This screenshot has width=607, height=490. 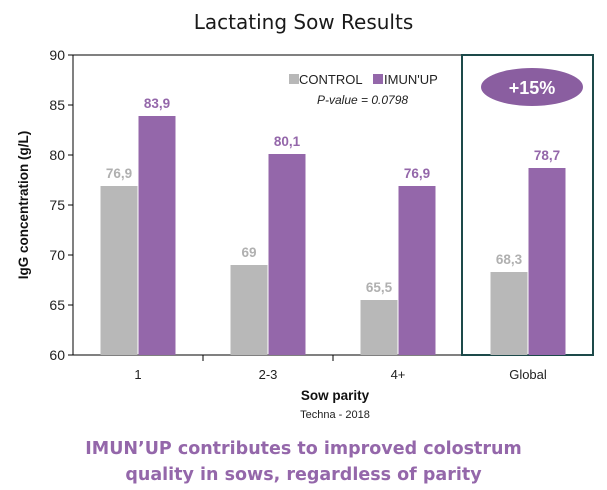 What do you see at coordinates (335, 415) in the screenshot?
I see `source-note: Techna - 2018` at bounding box center [335, 415].